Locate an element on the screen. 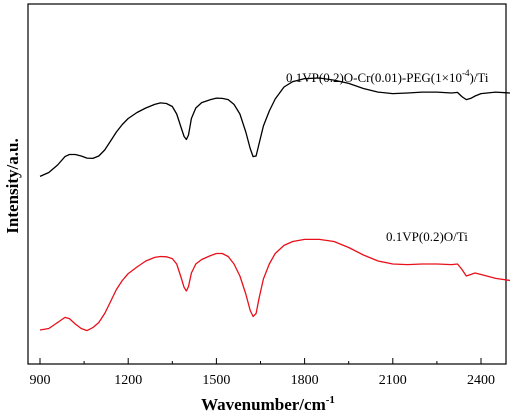  x-axis-title: Wavenumber/cm-1 is located at coordinates (268, 404).